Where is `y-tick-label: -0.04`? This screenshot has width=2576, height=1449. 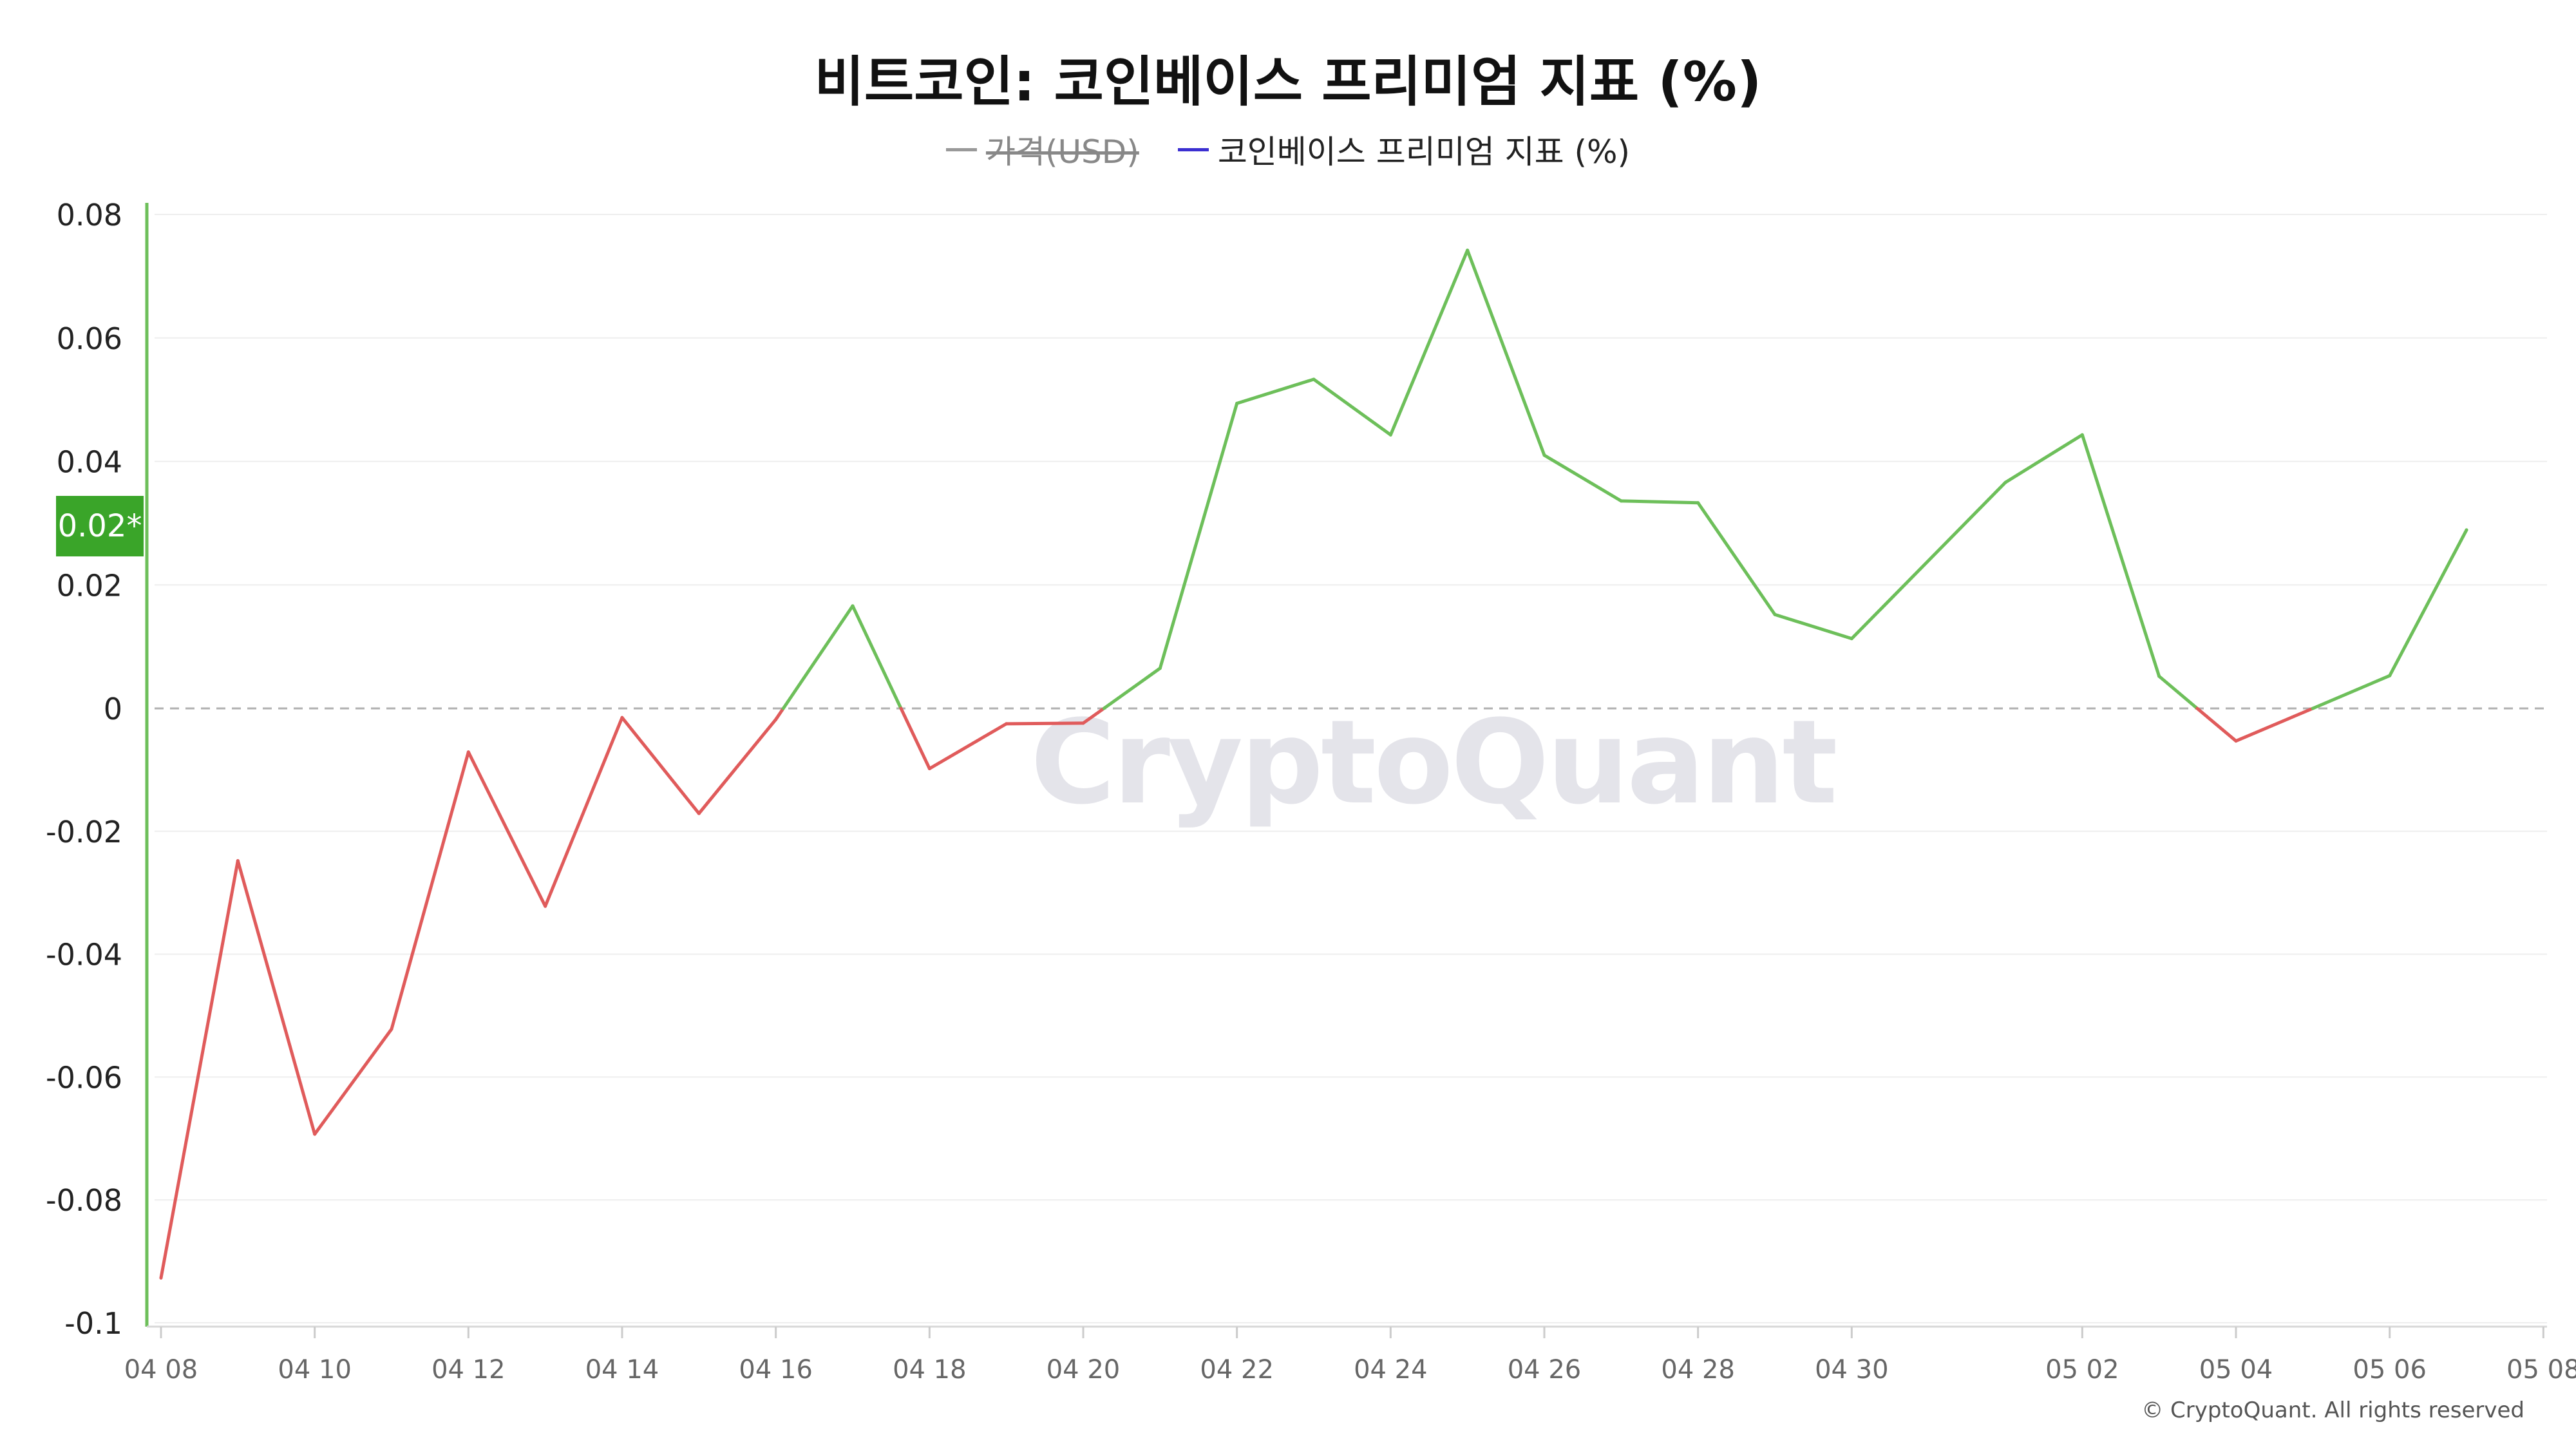
y-tick-label: -0.04 is located at coordinates (84, 955).